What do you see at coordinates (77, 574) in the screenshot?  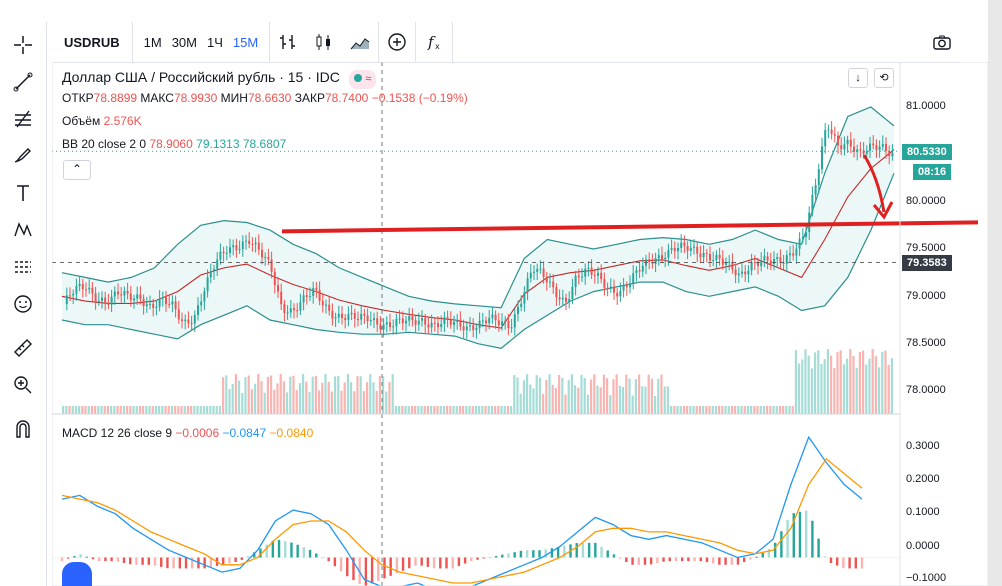 I see `tradingview-logo-icon` at bounding box center [77, 574].